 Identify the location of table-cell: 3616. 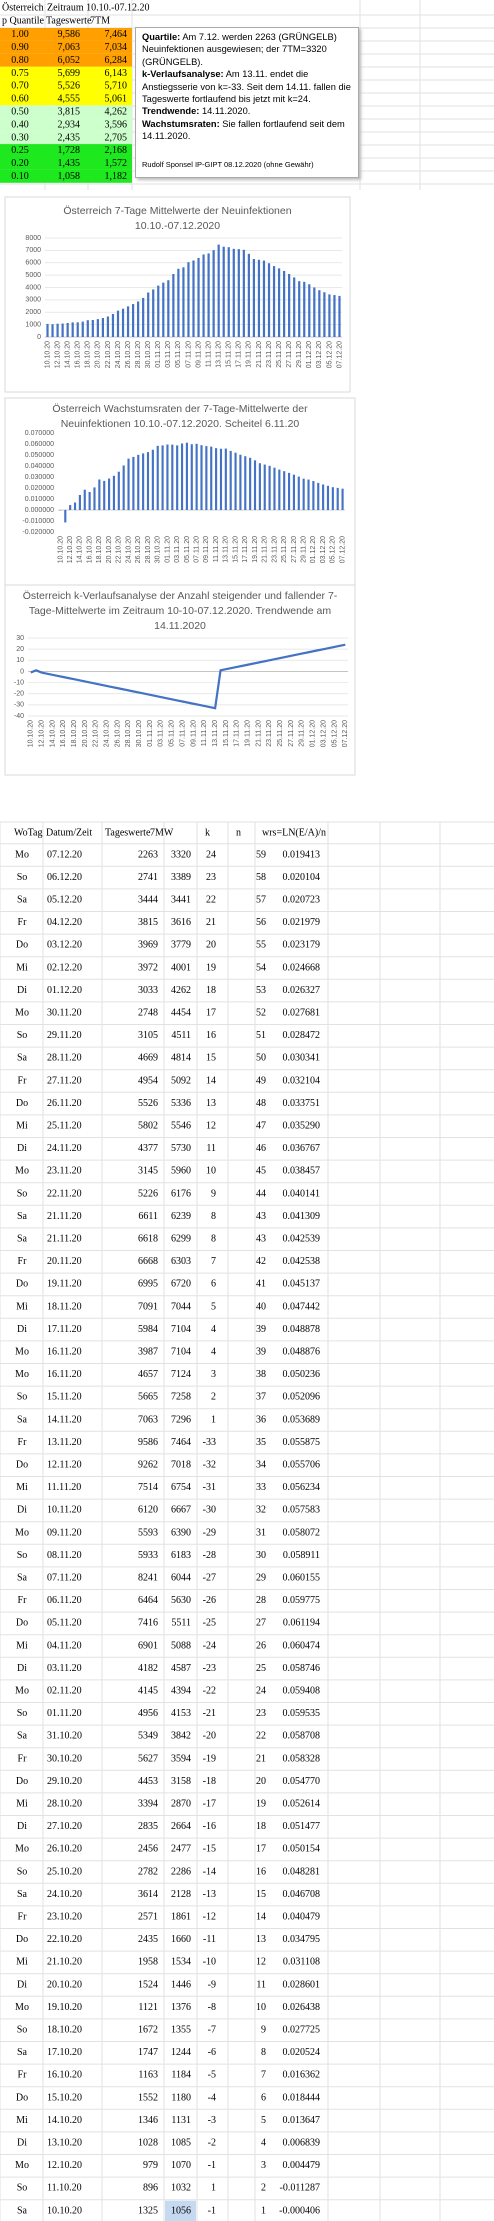
(181, 922).